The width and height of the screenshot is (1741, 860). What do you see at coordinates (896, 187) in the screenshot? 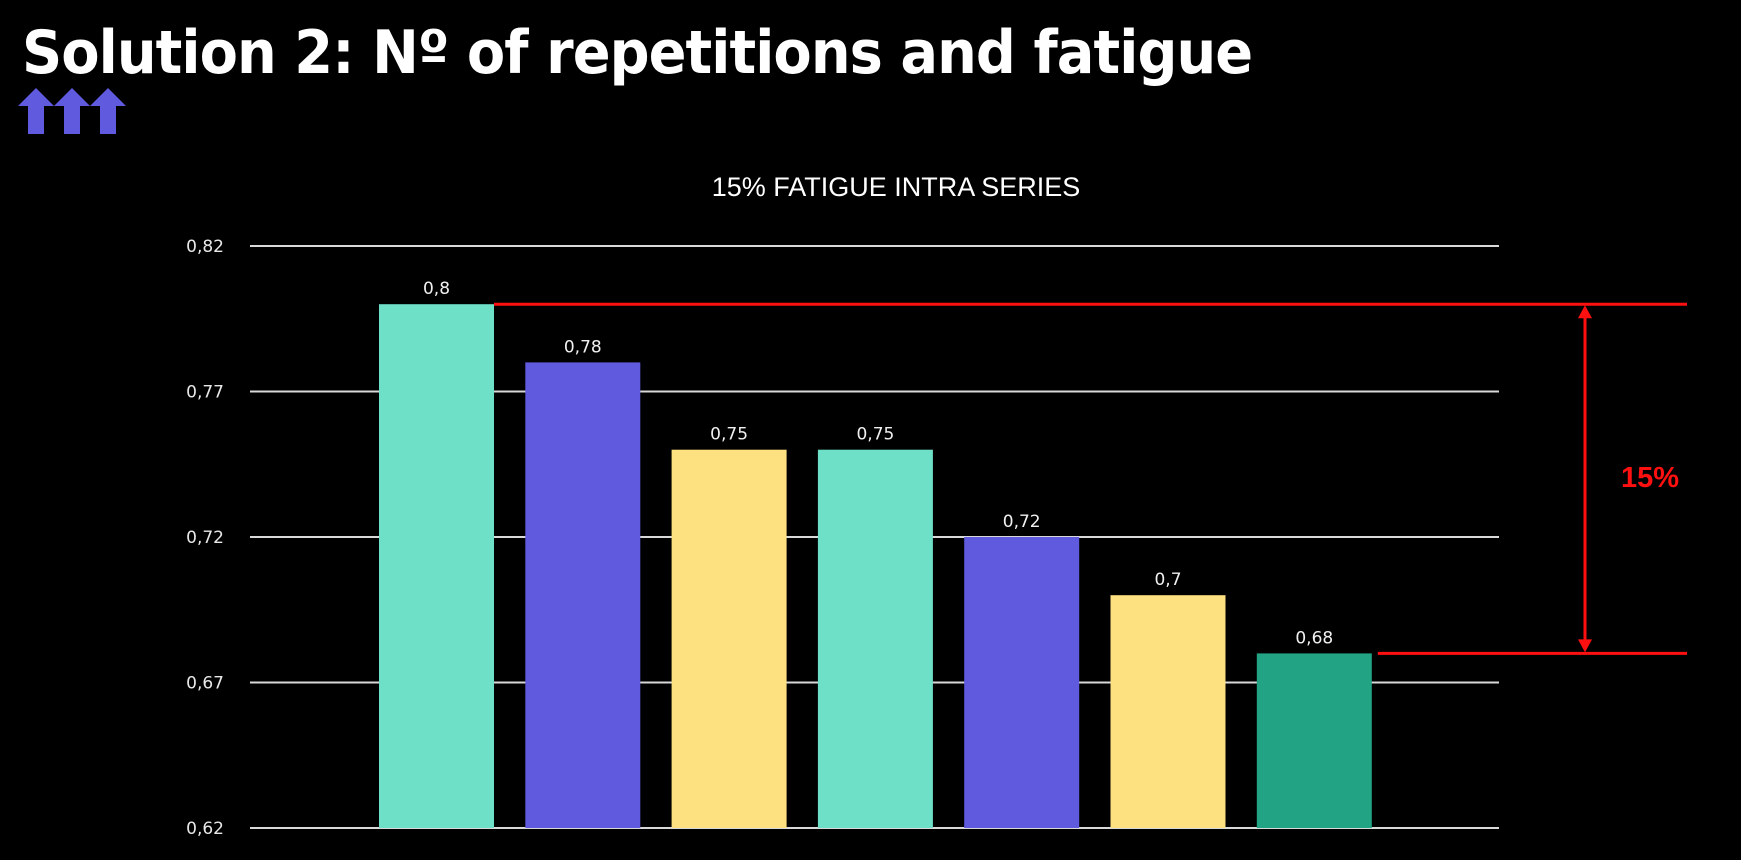
I see `chart-title: 15% FATIGUE INTRA SERIES` at bounding box center [896, 187].